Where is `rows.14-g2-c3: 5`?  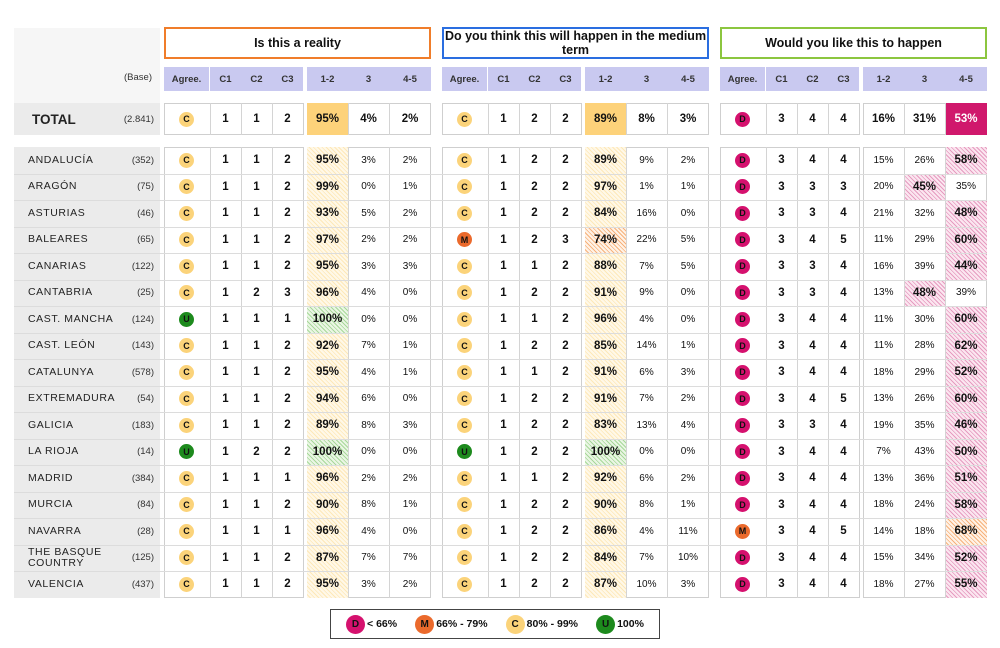
rows.14-g2-c3: 5 is located at coordinates (843, 531).